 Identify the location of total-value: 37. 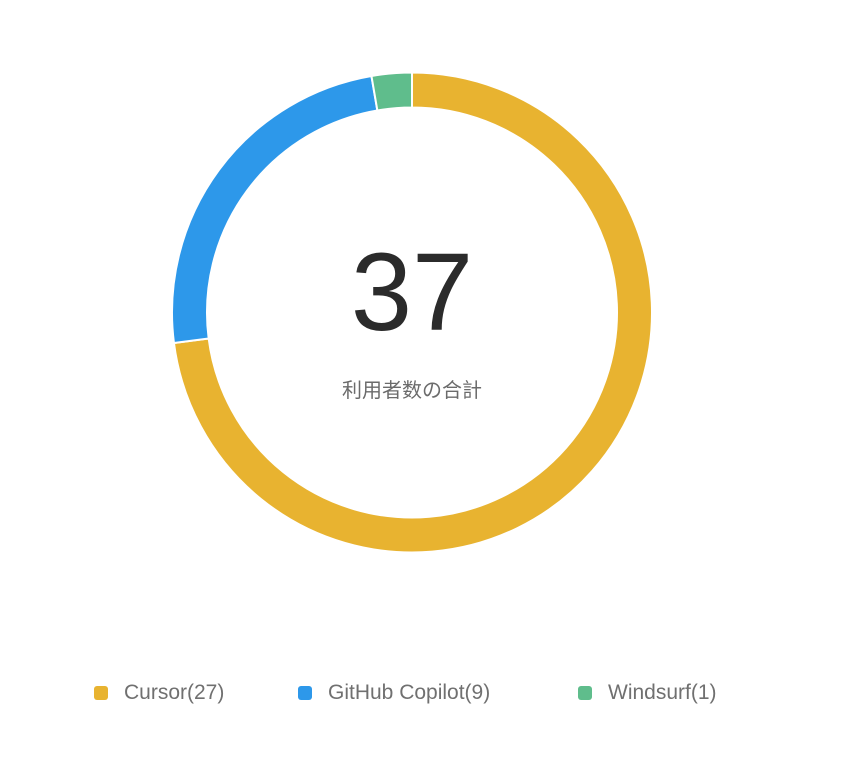
(412, 292).